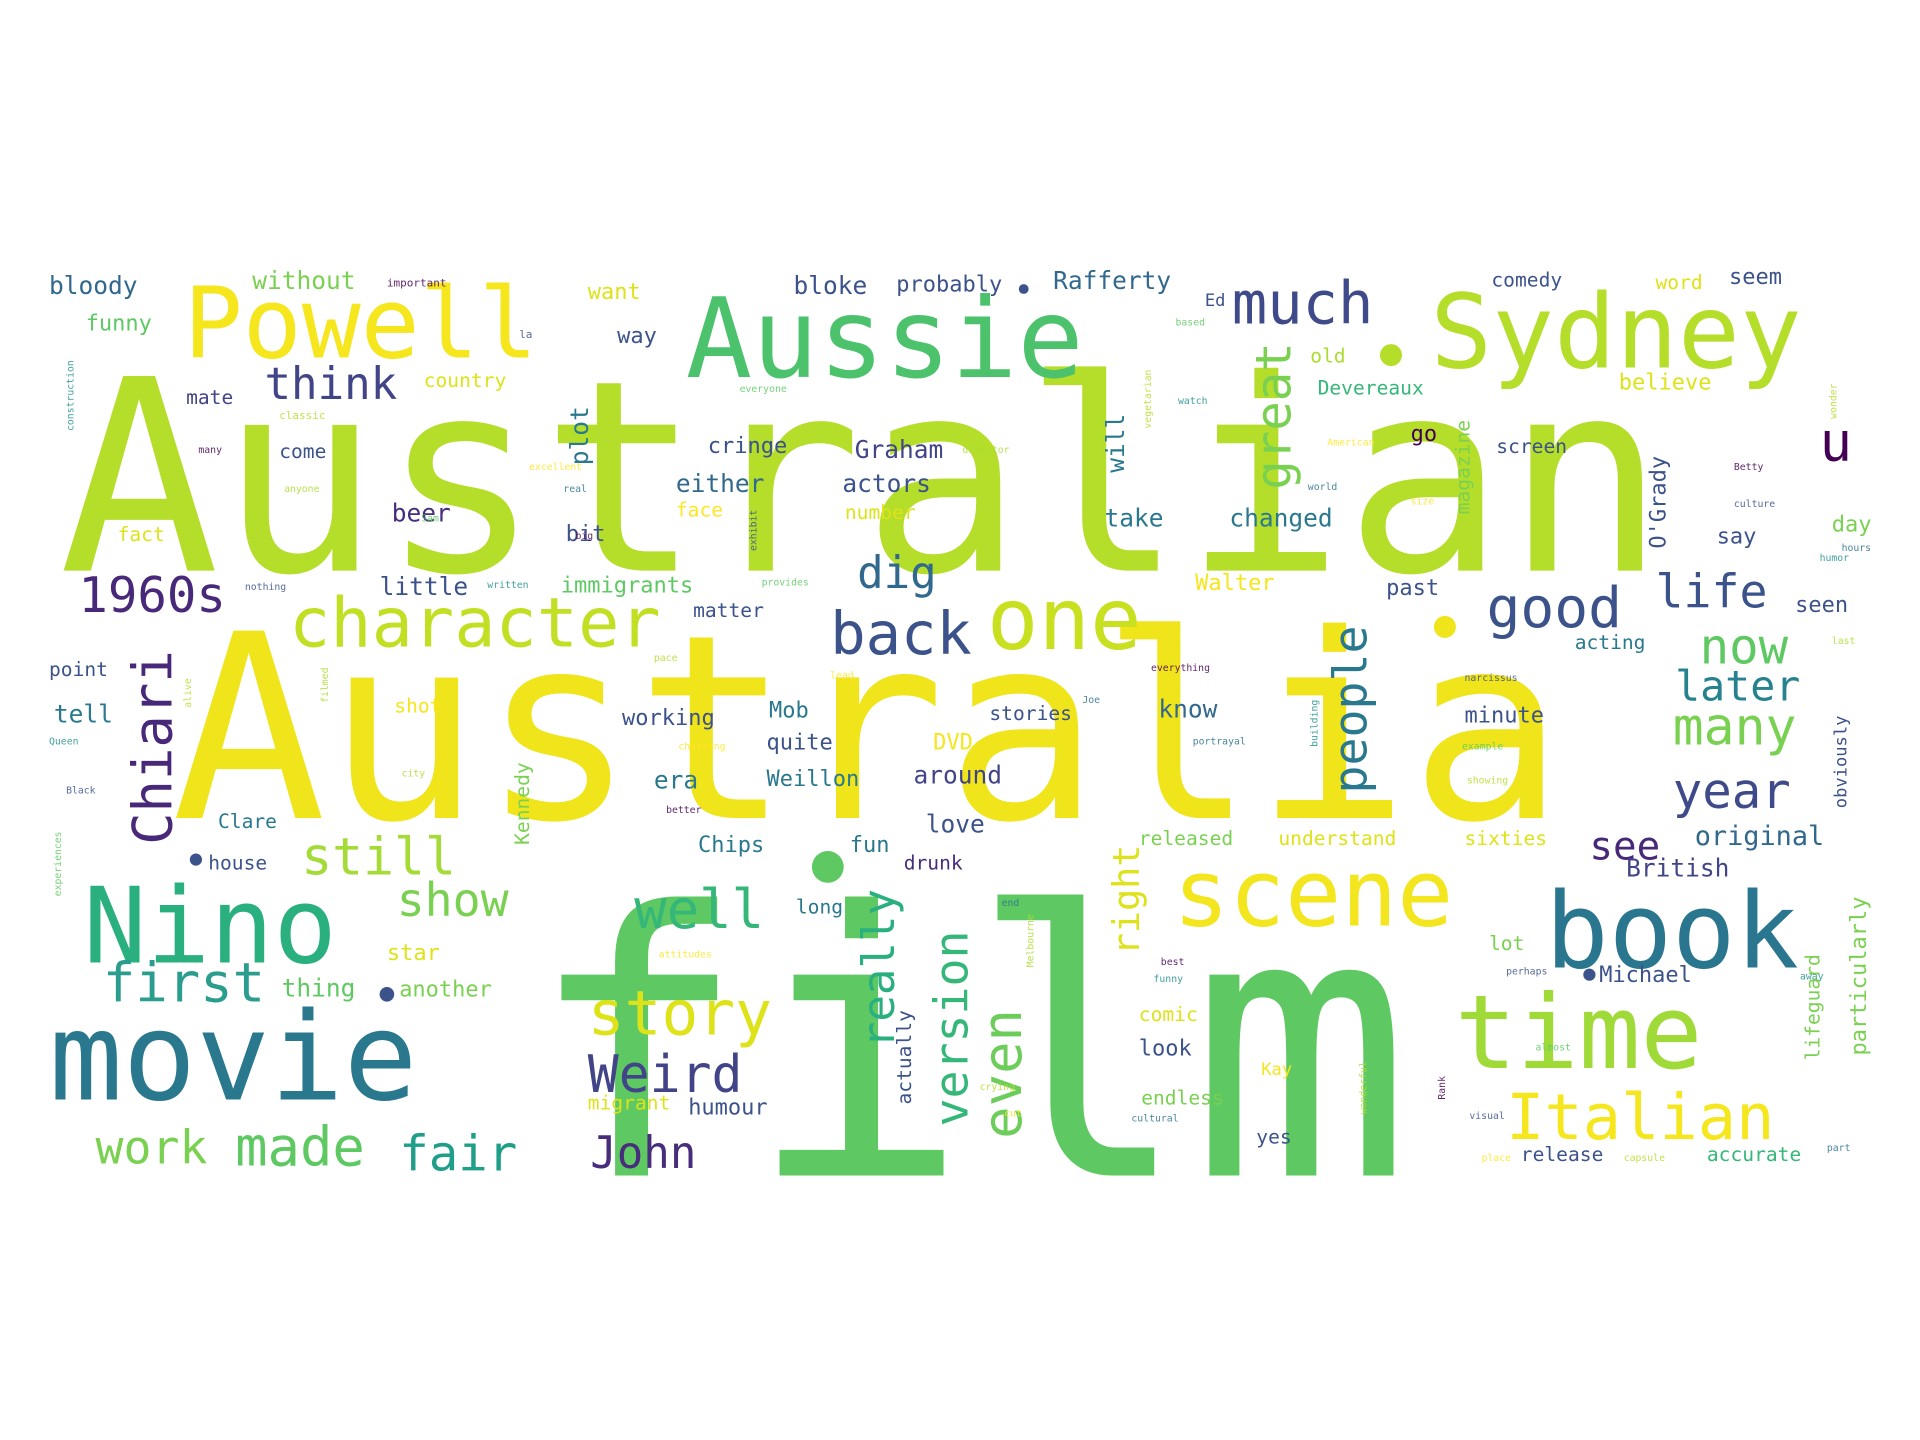 The width and height of the screenshot is (1920, 1440). I want to click on word-without: without, so click(303, 280).